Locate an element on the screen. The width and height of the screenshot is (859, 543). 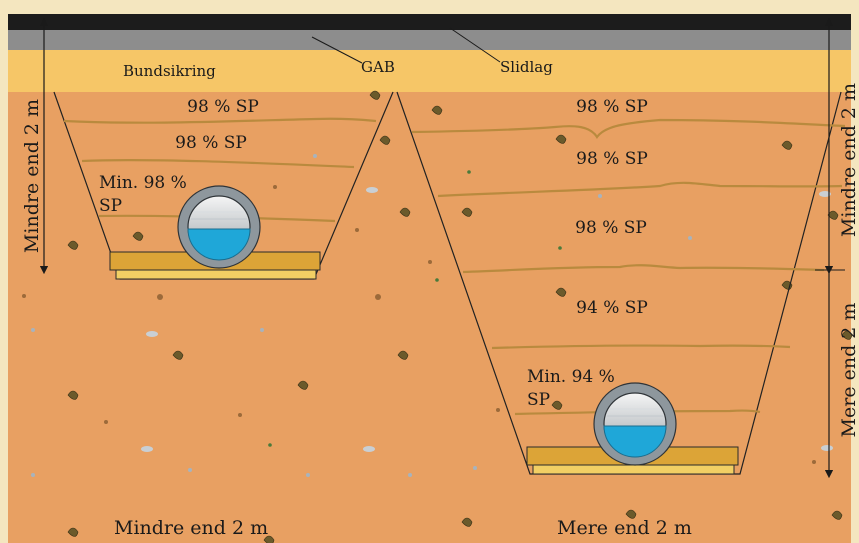
bundsikring-layer is located at coordinates (429, 71).